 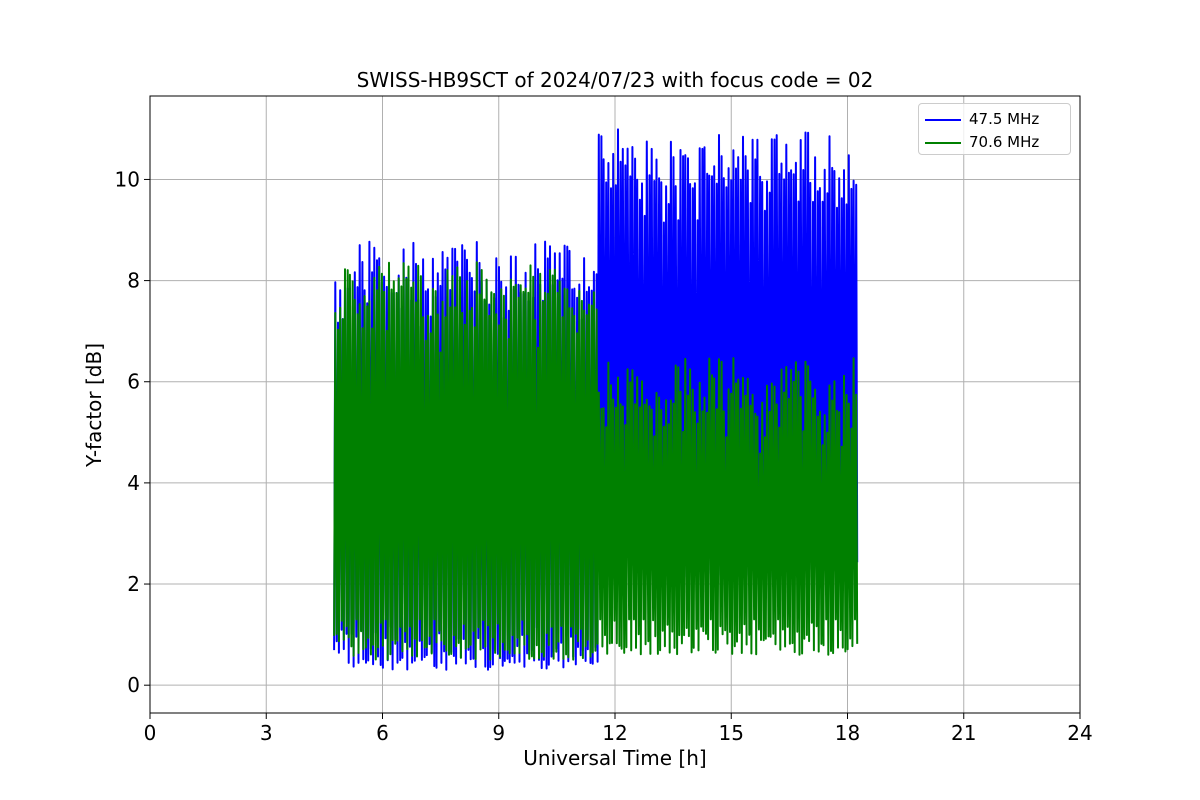 I want to click on y-tick-label: 4, so click(x=133, y=483).